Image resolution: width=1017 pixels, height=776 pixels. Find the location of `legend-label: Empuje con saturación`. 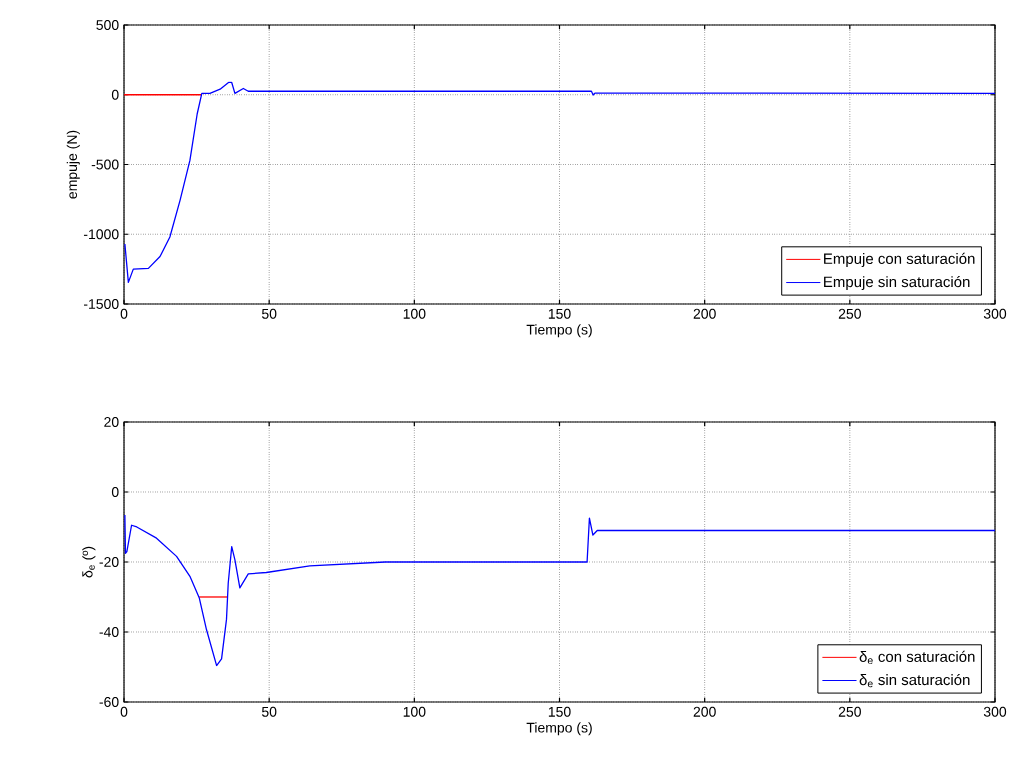

legend-label: Empuje con saturación is located at coordinates (899, 259).